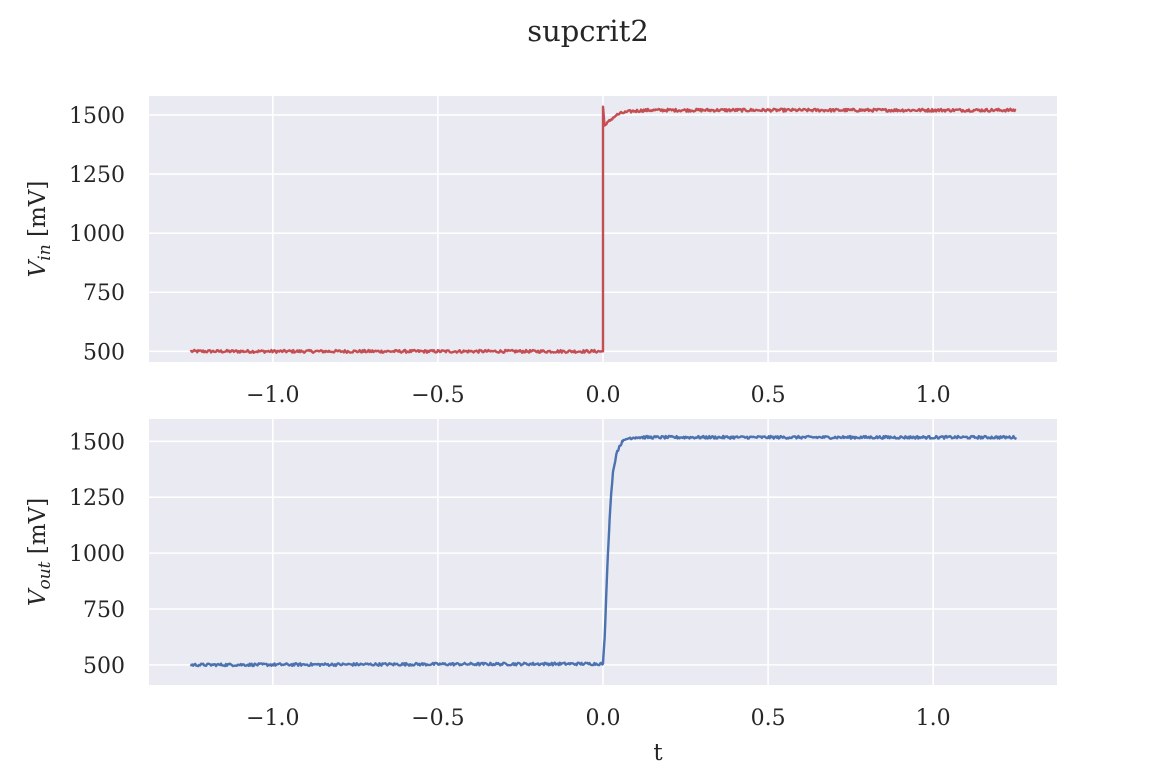 The width and height of the screenshot is (1176, 784). What do you see at coordinates (588, 31) in the screenshot?
I see `figure-title: supcrit2` at bounding box center [588, 31].